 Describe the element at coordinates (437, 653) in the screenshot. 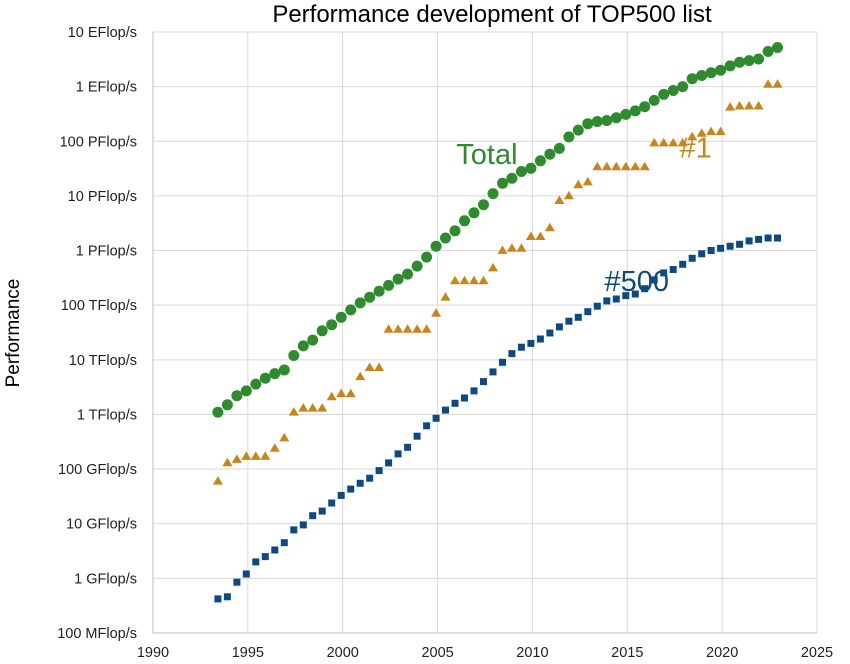

I see `x-tick-label: 2005` at that location.